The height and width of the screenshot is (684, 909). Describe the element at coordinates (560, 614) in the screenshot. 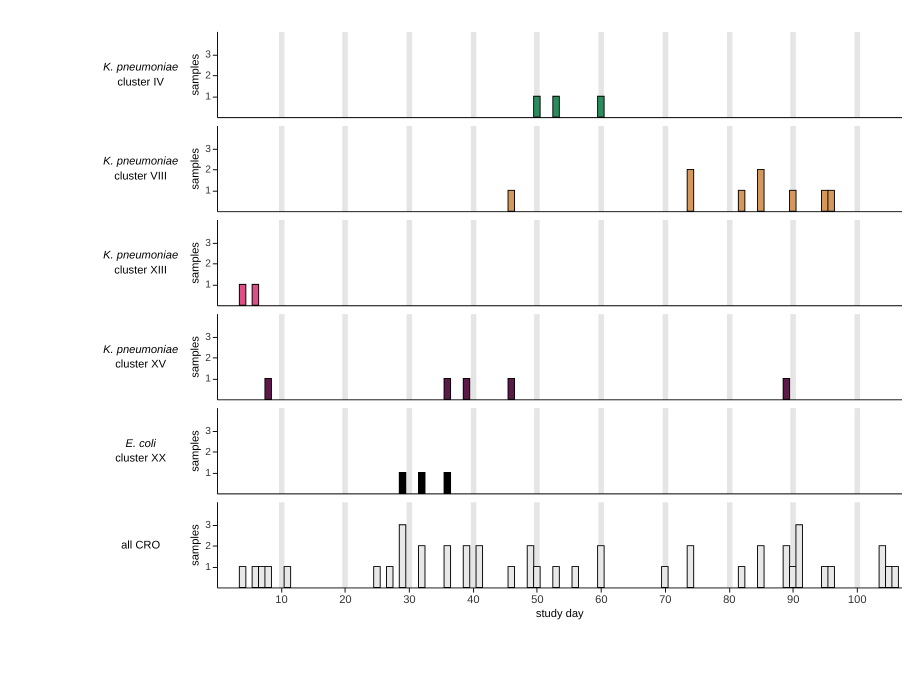

I see `x-axis-title: study day` at that location.